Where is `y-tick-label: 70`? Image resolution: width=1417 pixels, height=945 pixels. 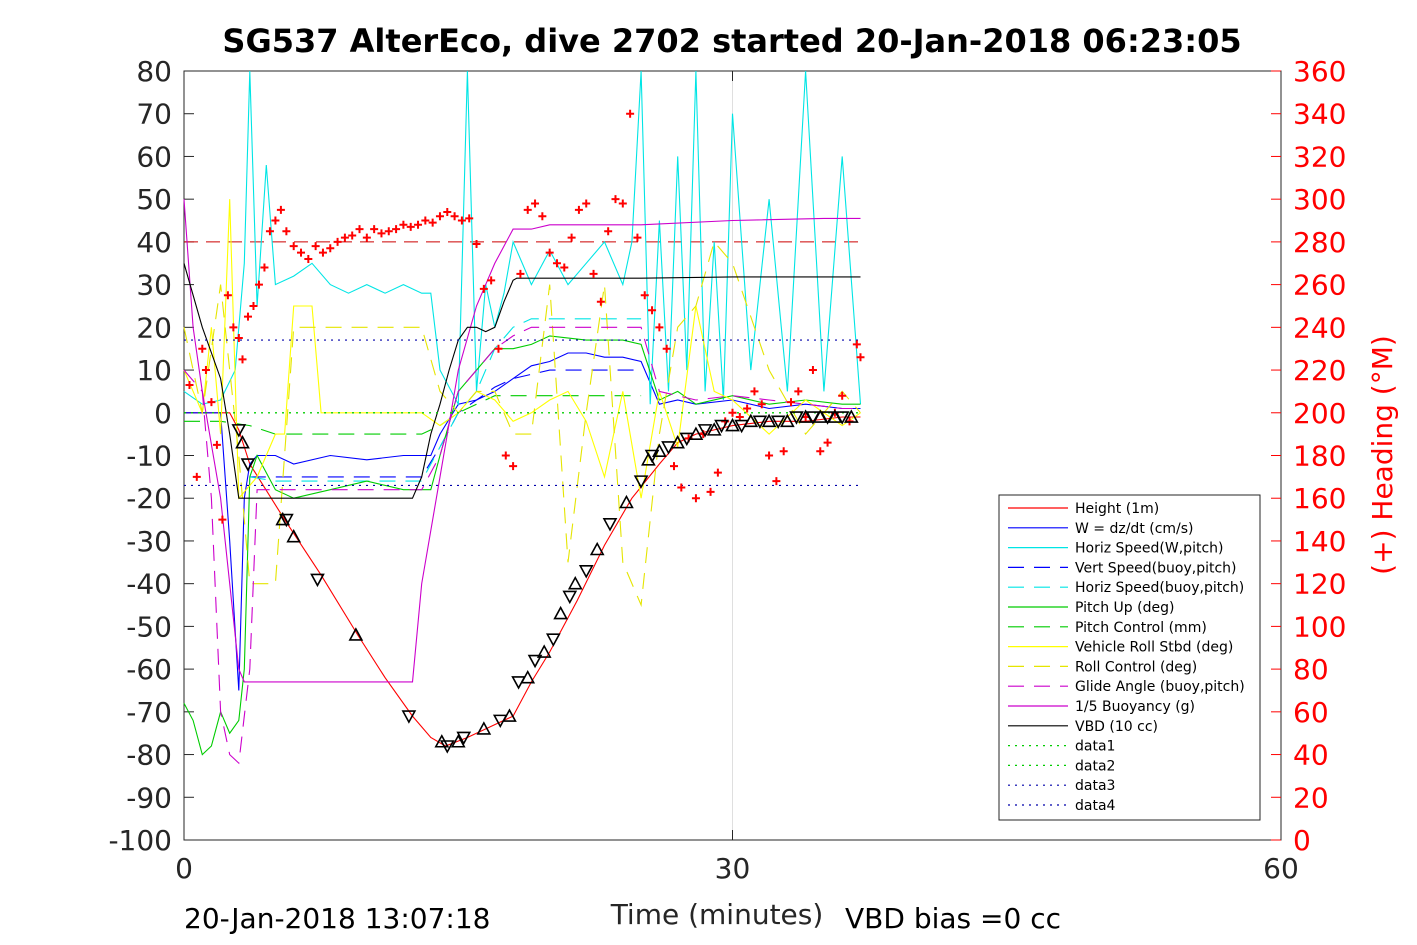 y-tick-label: 70 is located at coordinates (154, 114).